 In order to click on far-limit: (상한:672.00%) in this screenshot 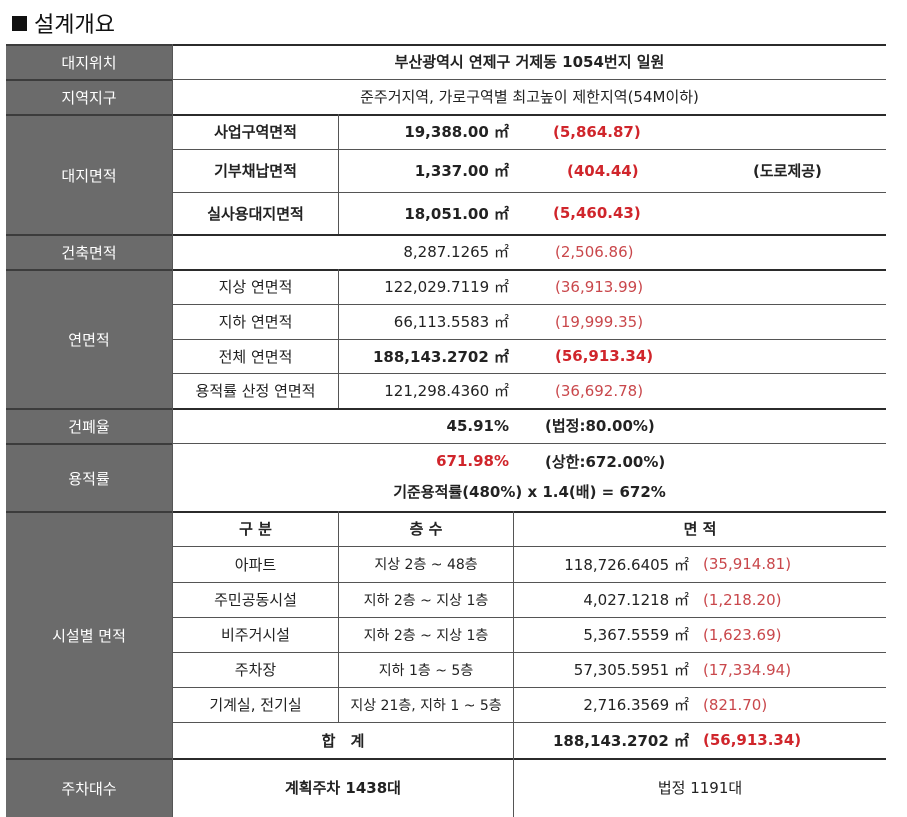, I will do `click(605, 461)`.